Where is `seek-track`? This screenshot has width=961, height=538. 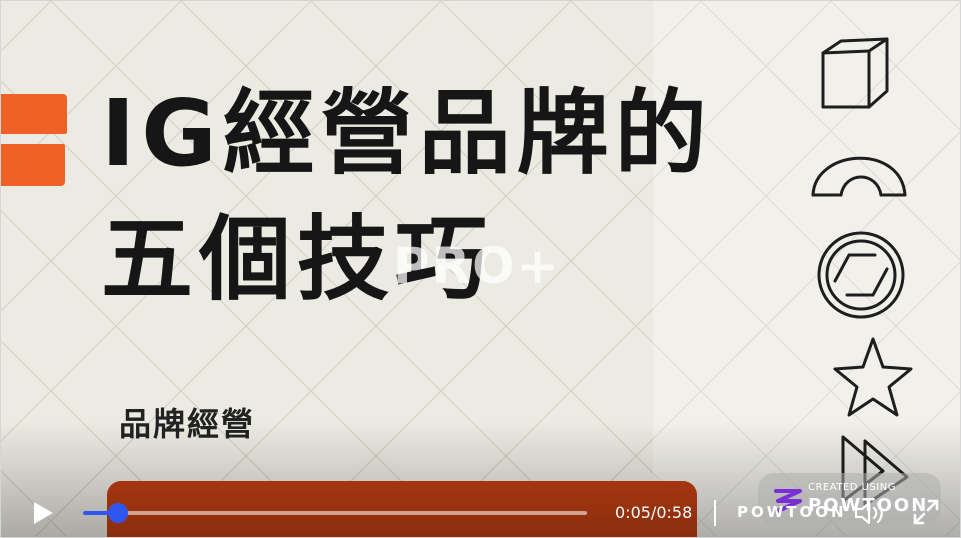 seek-track is located at coordinates (335, 513).